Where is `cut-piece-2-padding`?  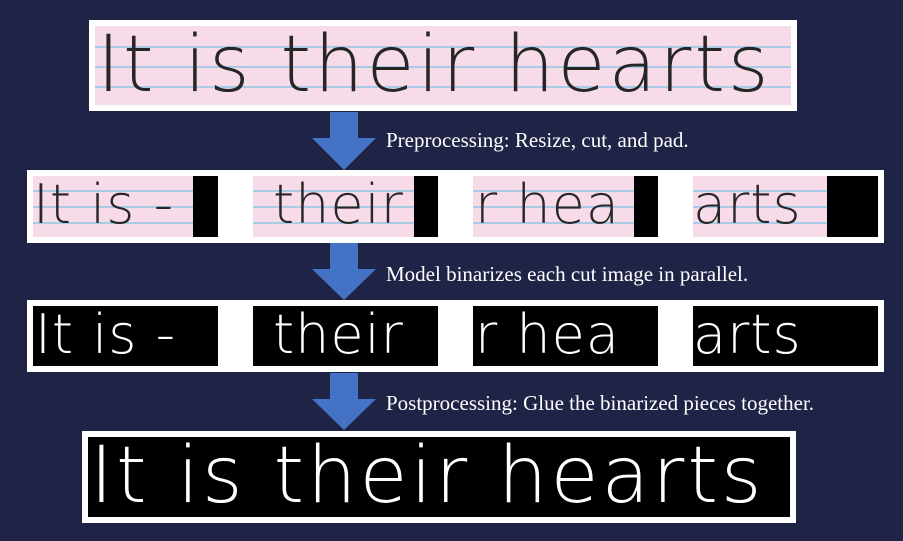 cut-piece-2-padding is located at coordinates (426, 206).